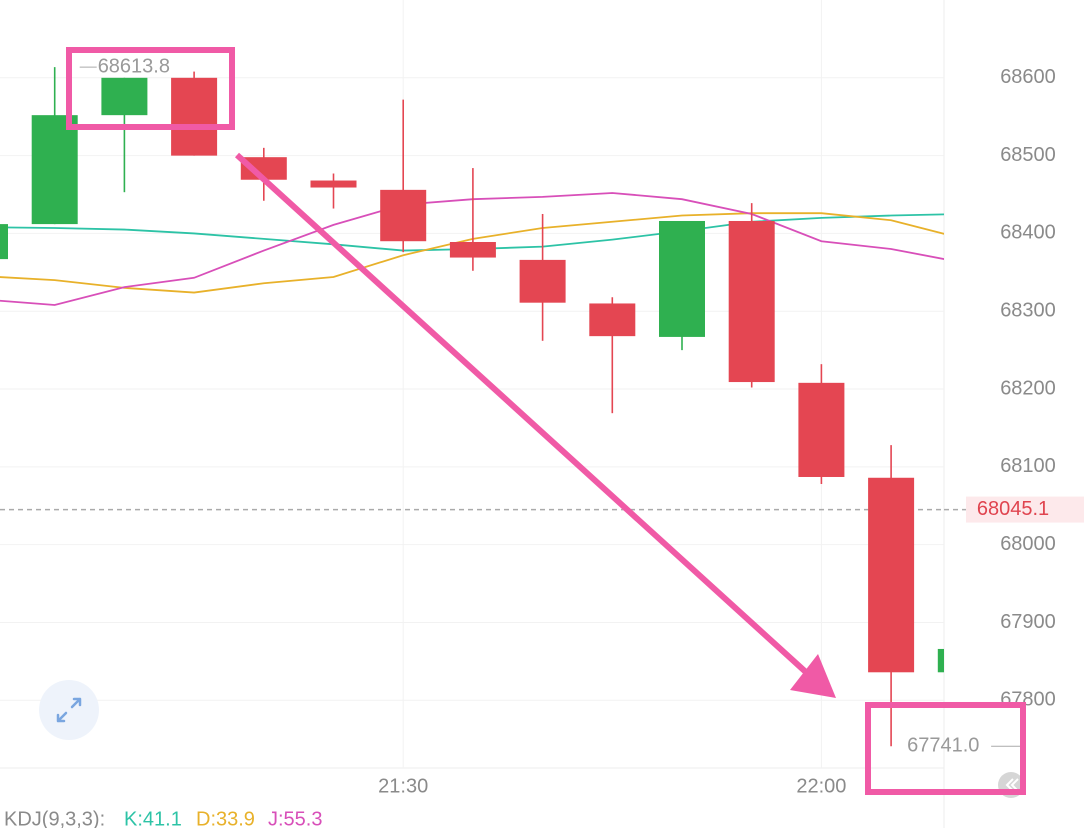  I want to click on indicator-value: J:55.3, so click(295, 818).